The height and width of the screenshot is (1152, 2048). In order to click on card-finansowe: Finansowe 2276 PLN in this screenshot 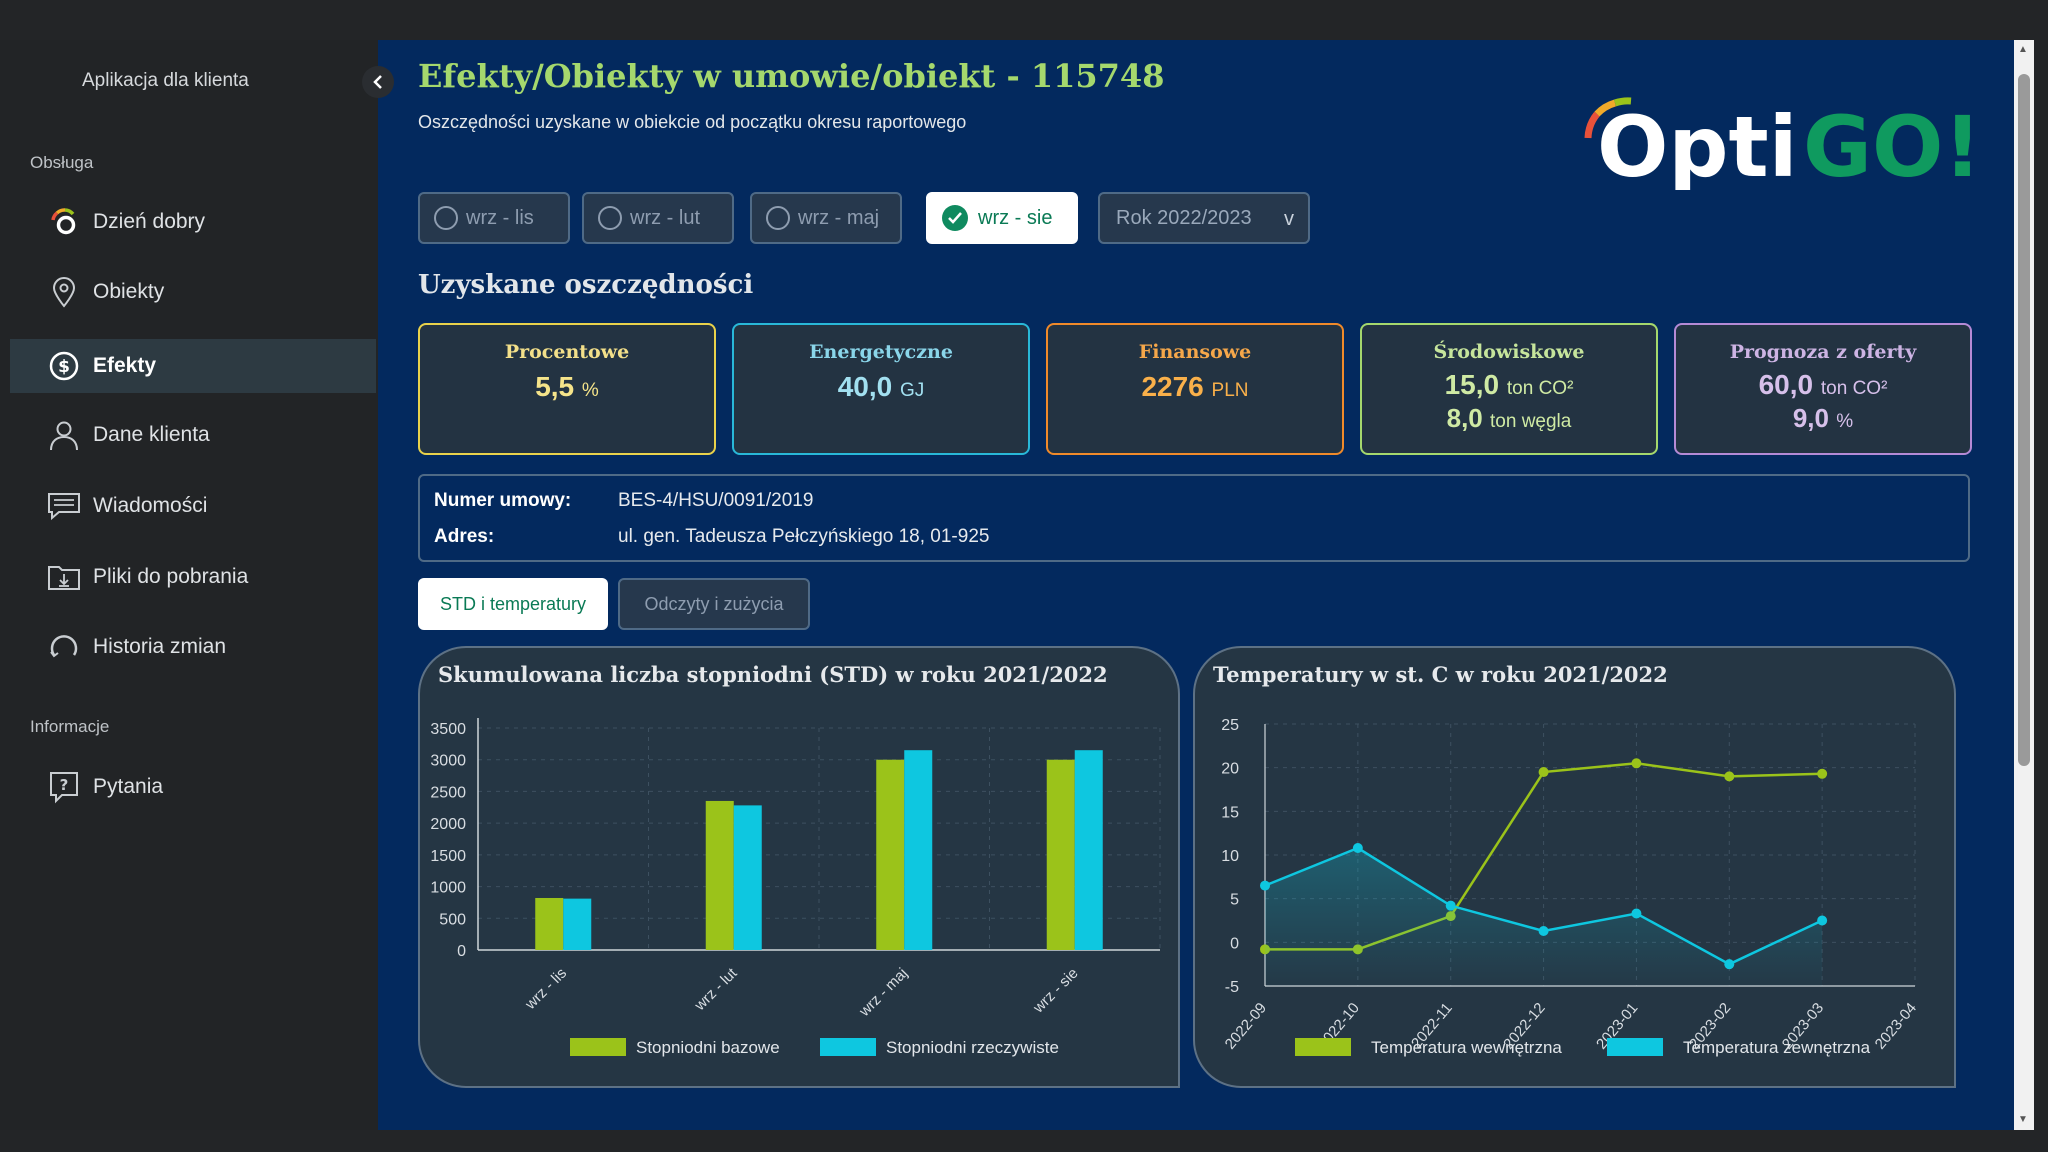, I will do `click(1195, 389)`.